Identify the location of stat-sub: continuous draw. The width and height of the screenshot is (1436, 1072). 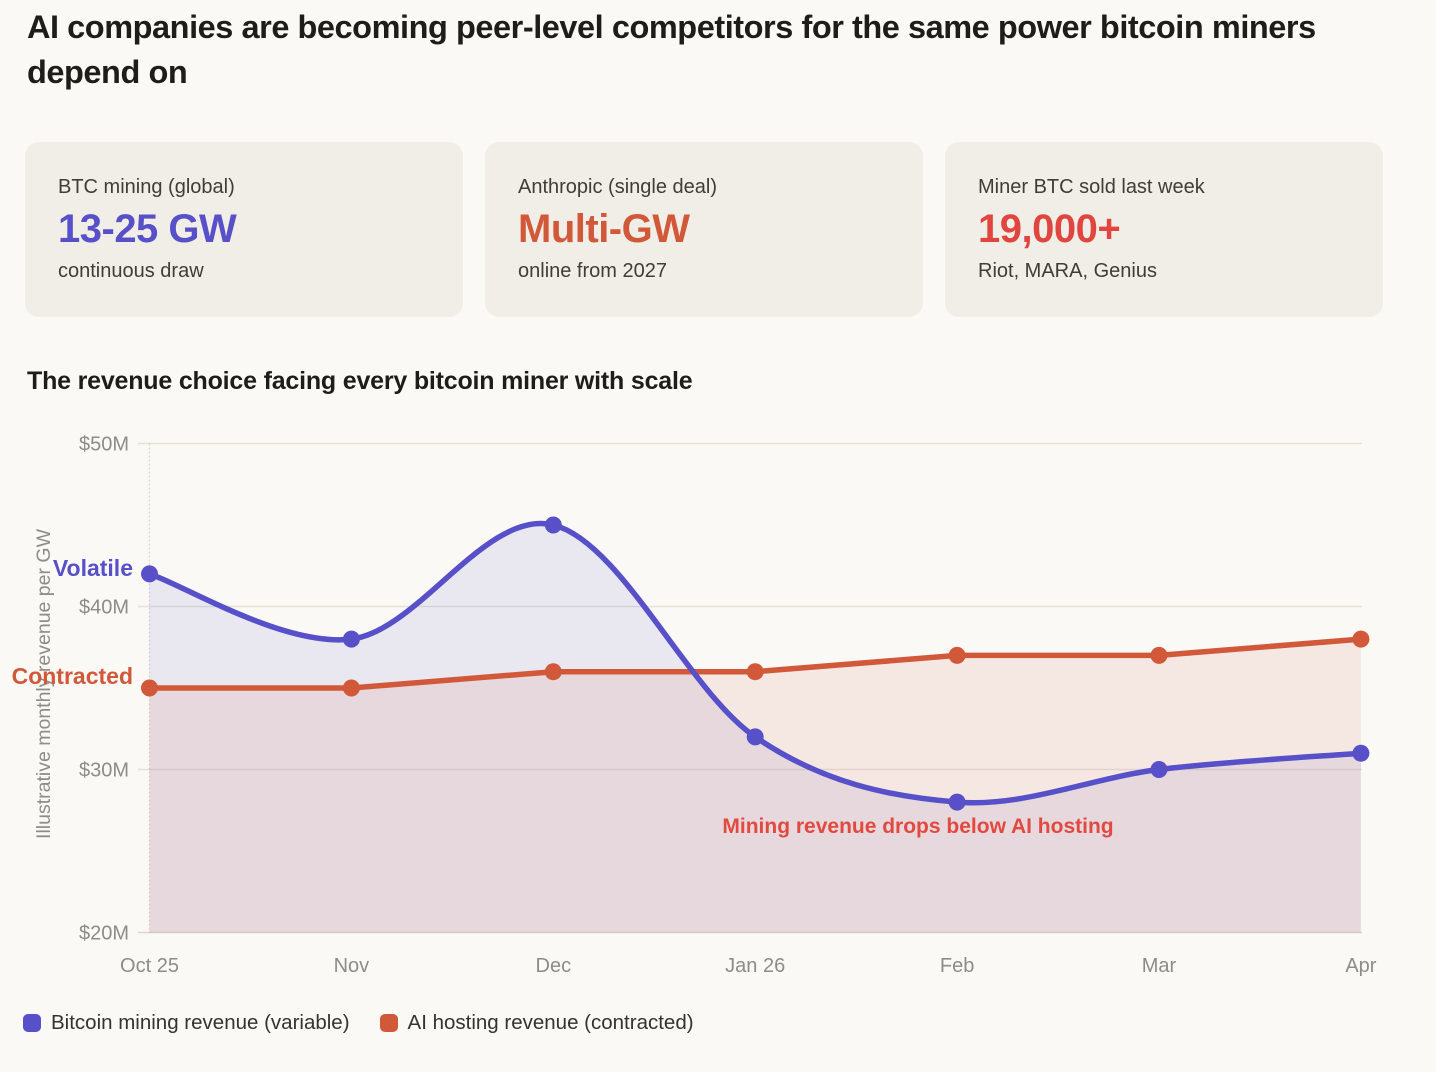
(131, 271).